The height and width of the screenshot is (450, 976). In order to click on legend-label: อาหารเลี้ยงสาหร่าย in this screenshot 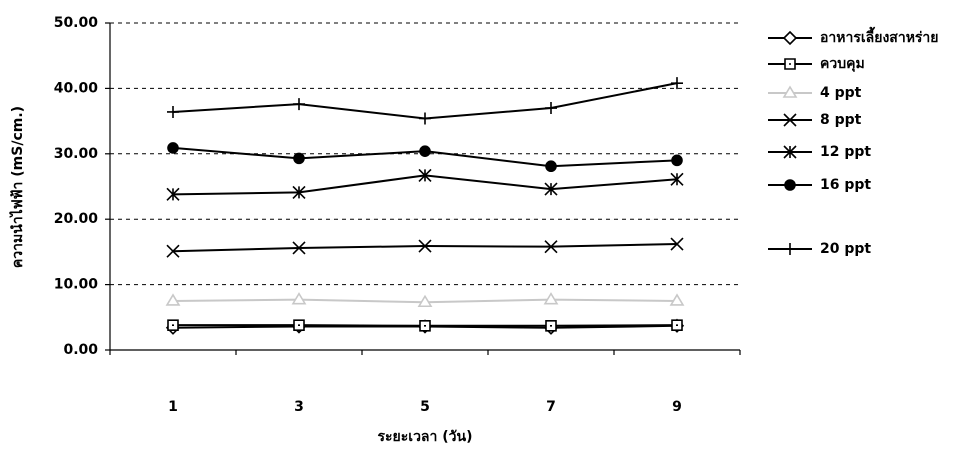, I will do `click(879, 36)`.